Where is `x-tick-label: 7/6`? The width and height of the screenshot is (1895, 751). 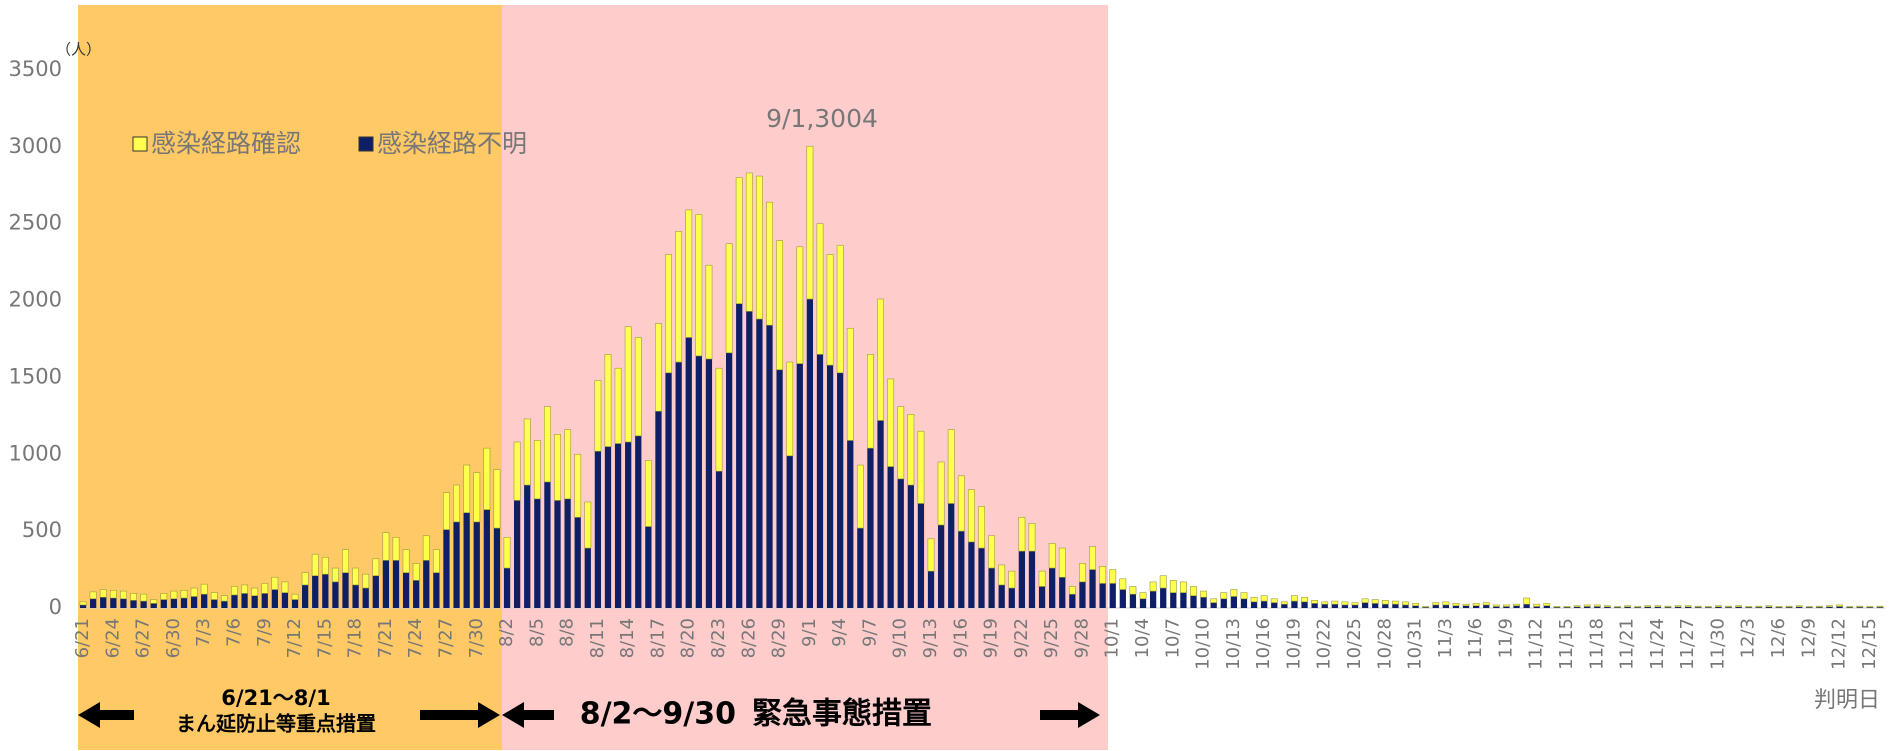
x-tick-label: 7/6 is located at coordinates (233, 632).